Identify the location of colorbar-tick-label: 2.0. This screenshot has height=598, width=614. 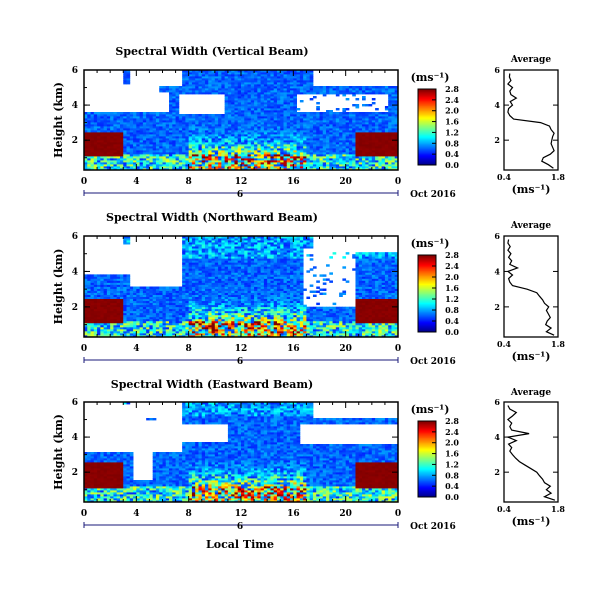
(452, 111).